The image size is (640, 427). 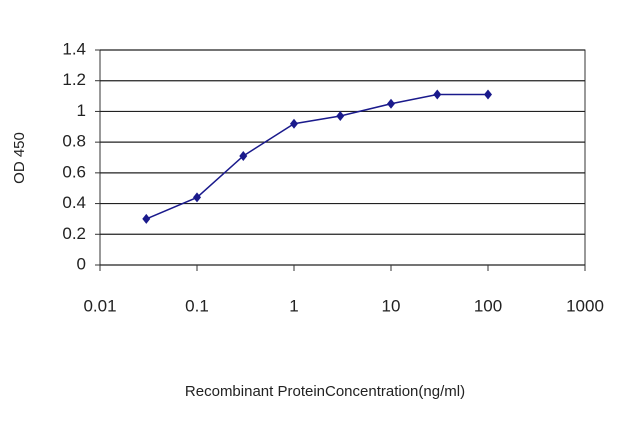 I want to click on x-tick-label: 100, so click(x=488, y=305).